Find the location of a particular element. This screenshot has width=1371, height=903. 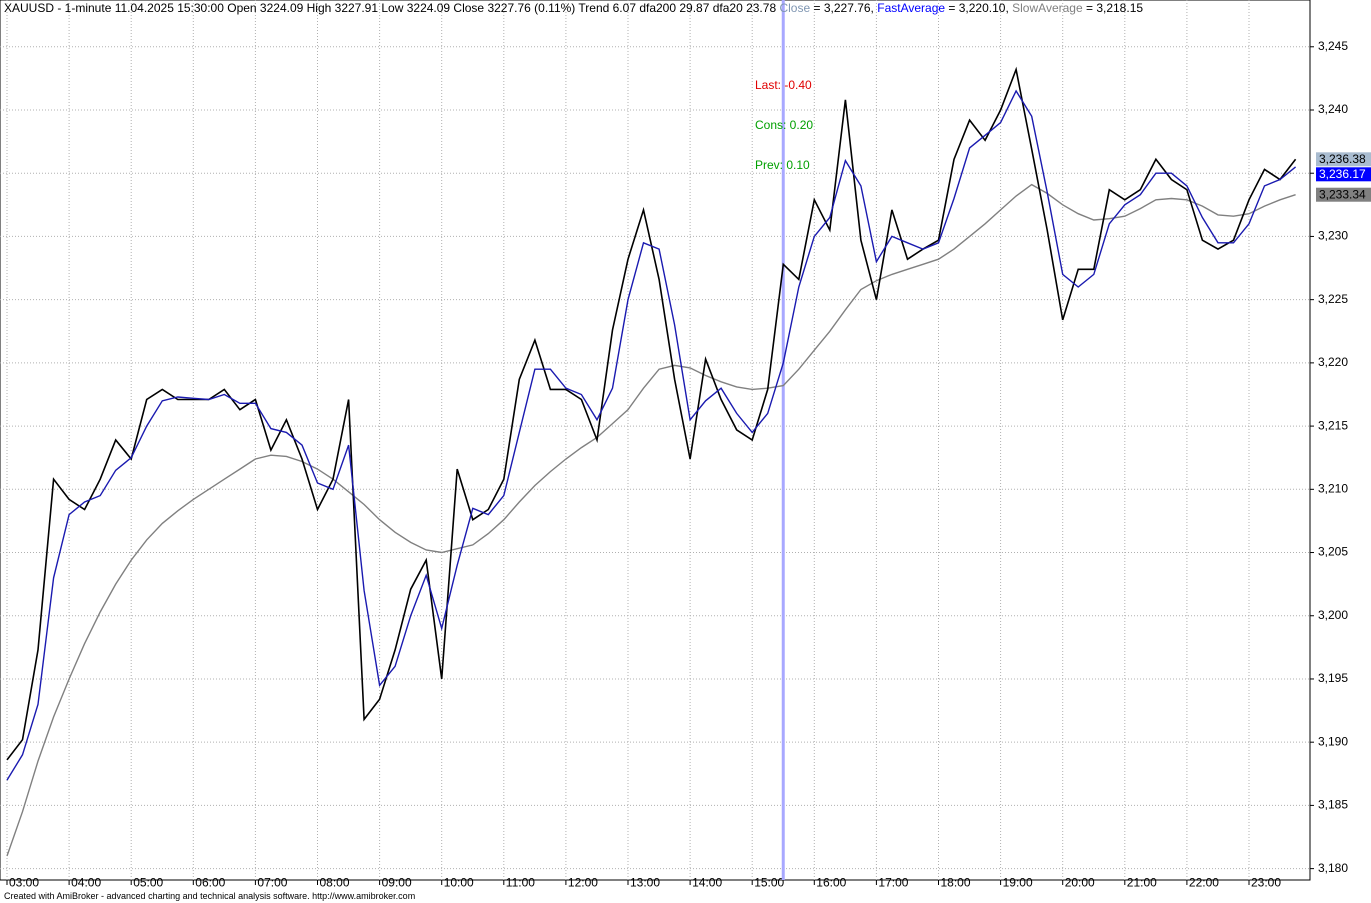

x-tick-label: 19:00 is located at coordinates (1018, 883).